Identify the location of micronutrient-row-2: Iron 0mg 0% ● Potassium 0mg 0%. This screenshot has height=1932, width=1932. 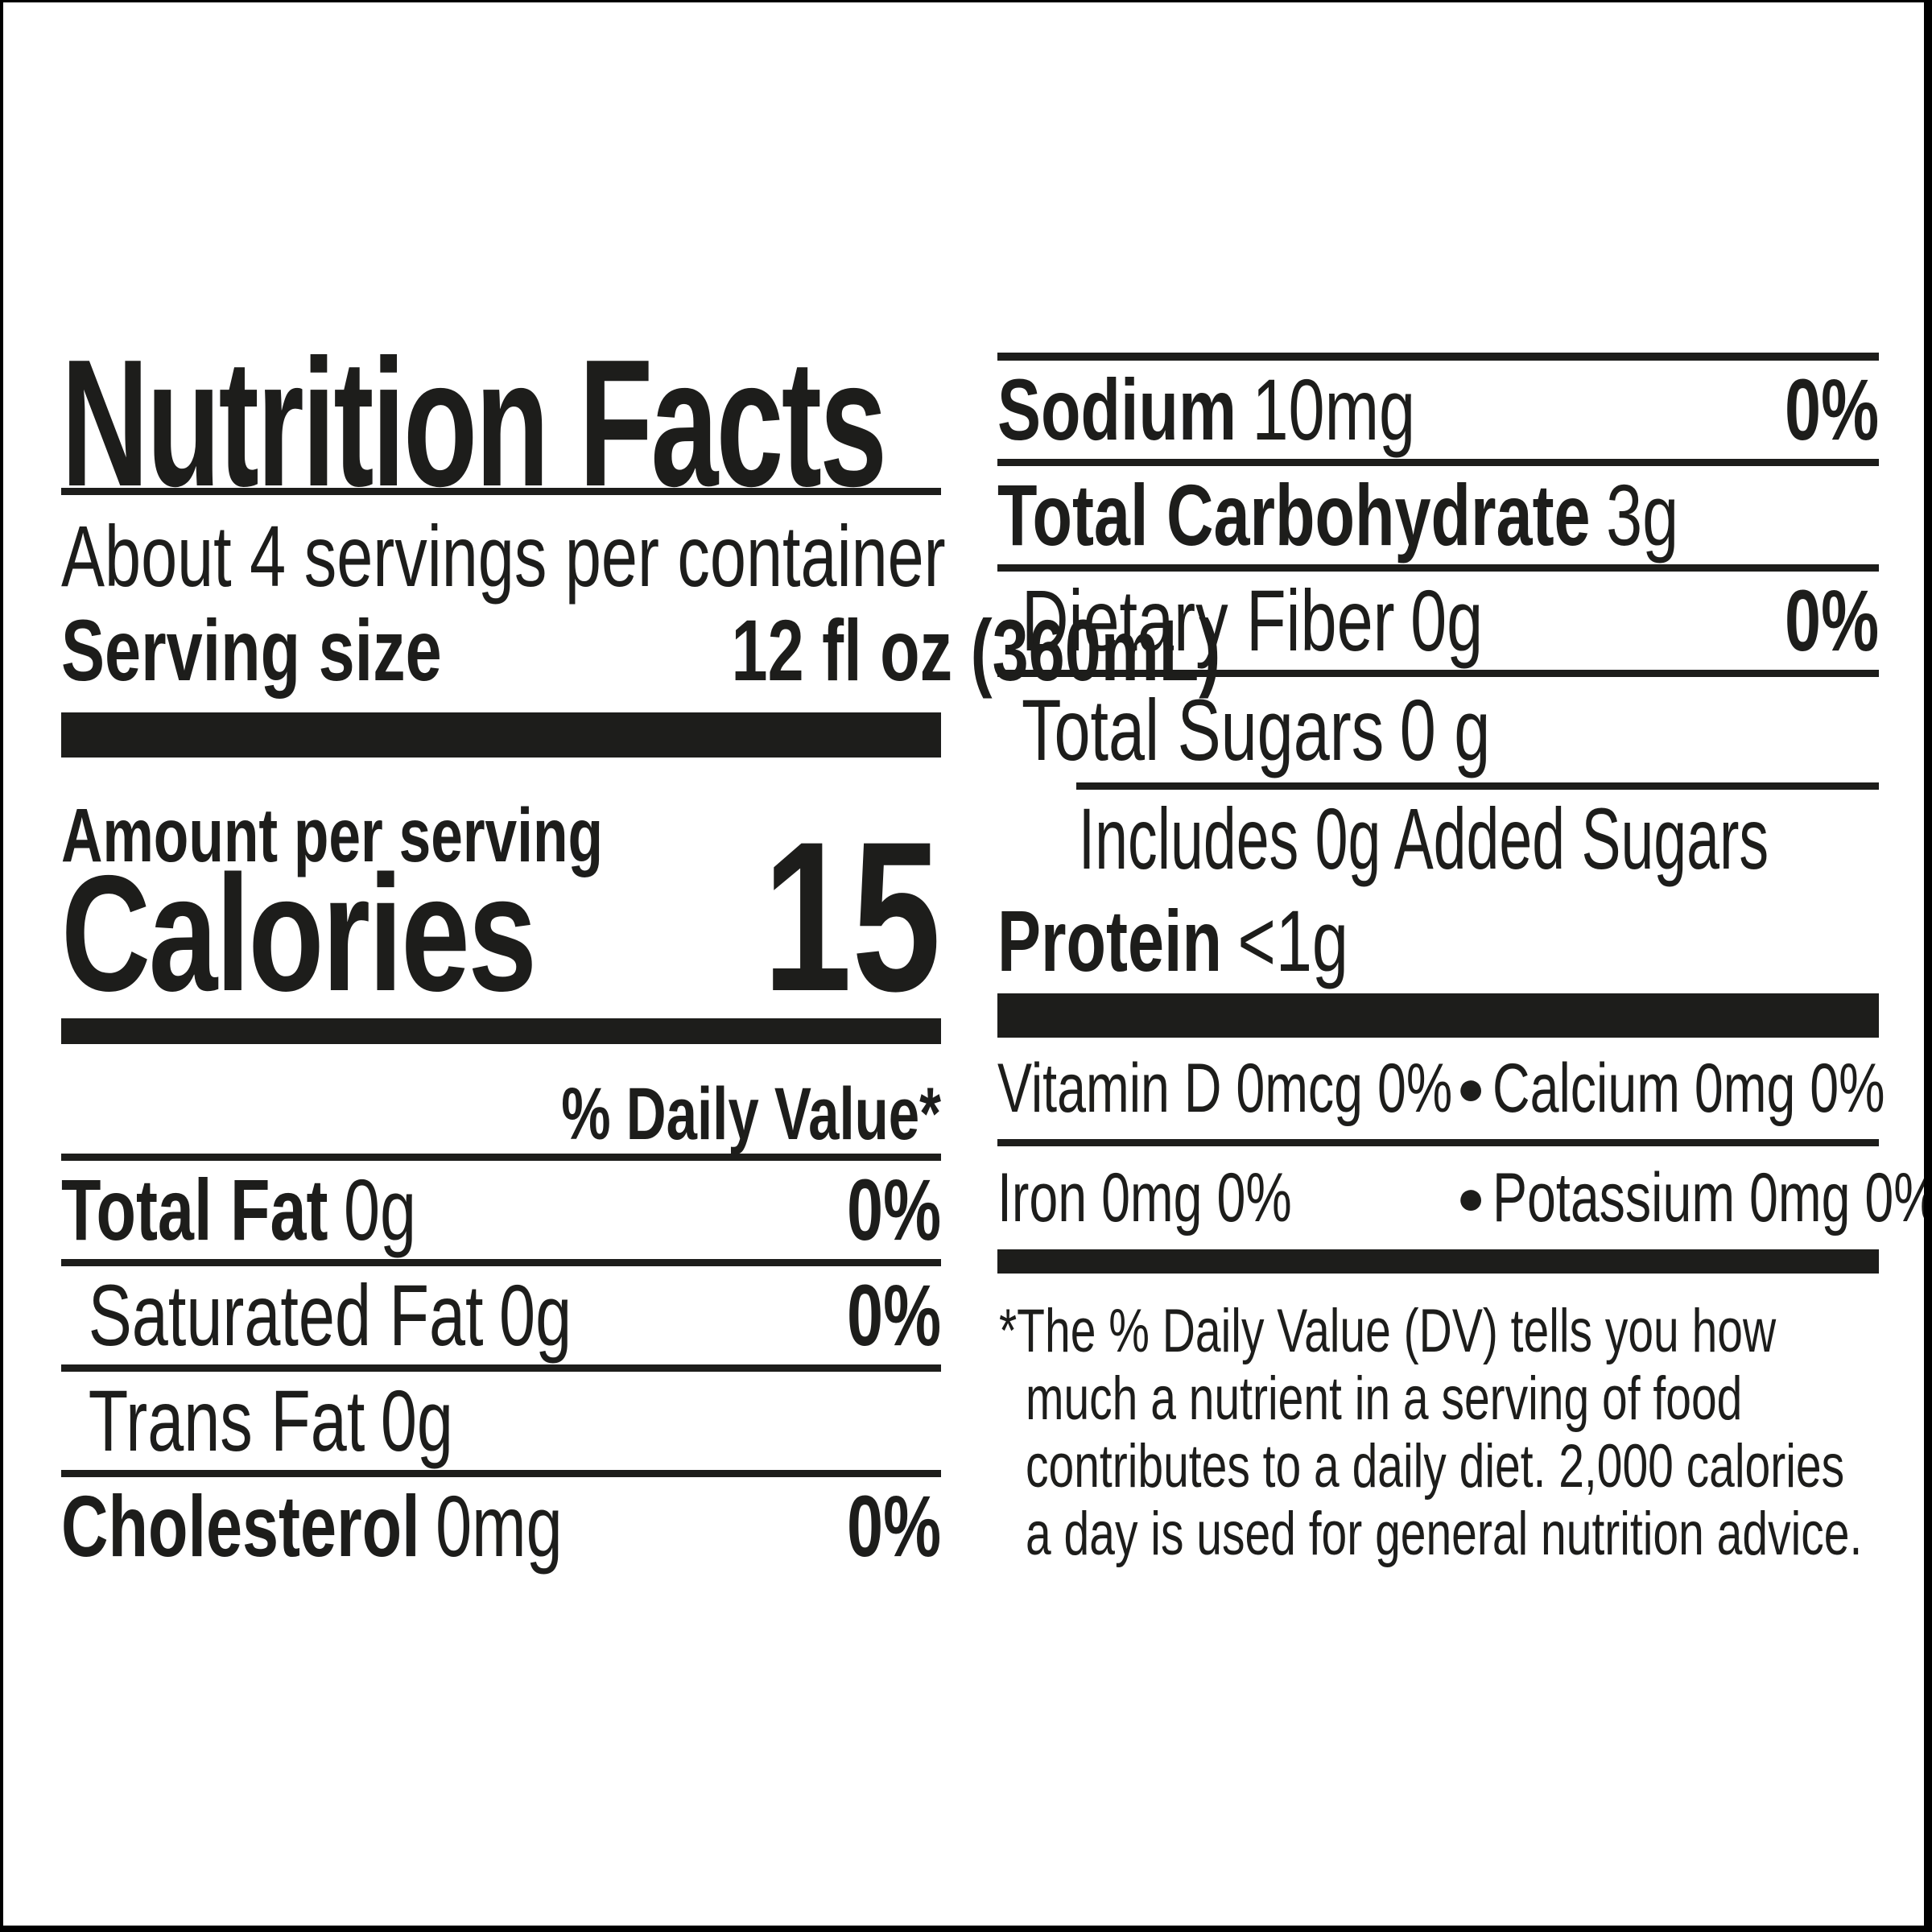
(1460, 1197).